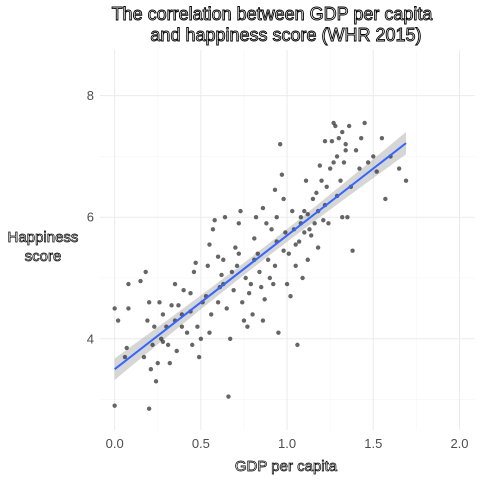 The image size is (480, 480). Describe the element at coordinates (373, 443) in the screenshot. I see `x-tick-label: 1.5` at that location.